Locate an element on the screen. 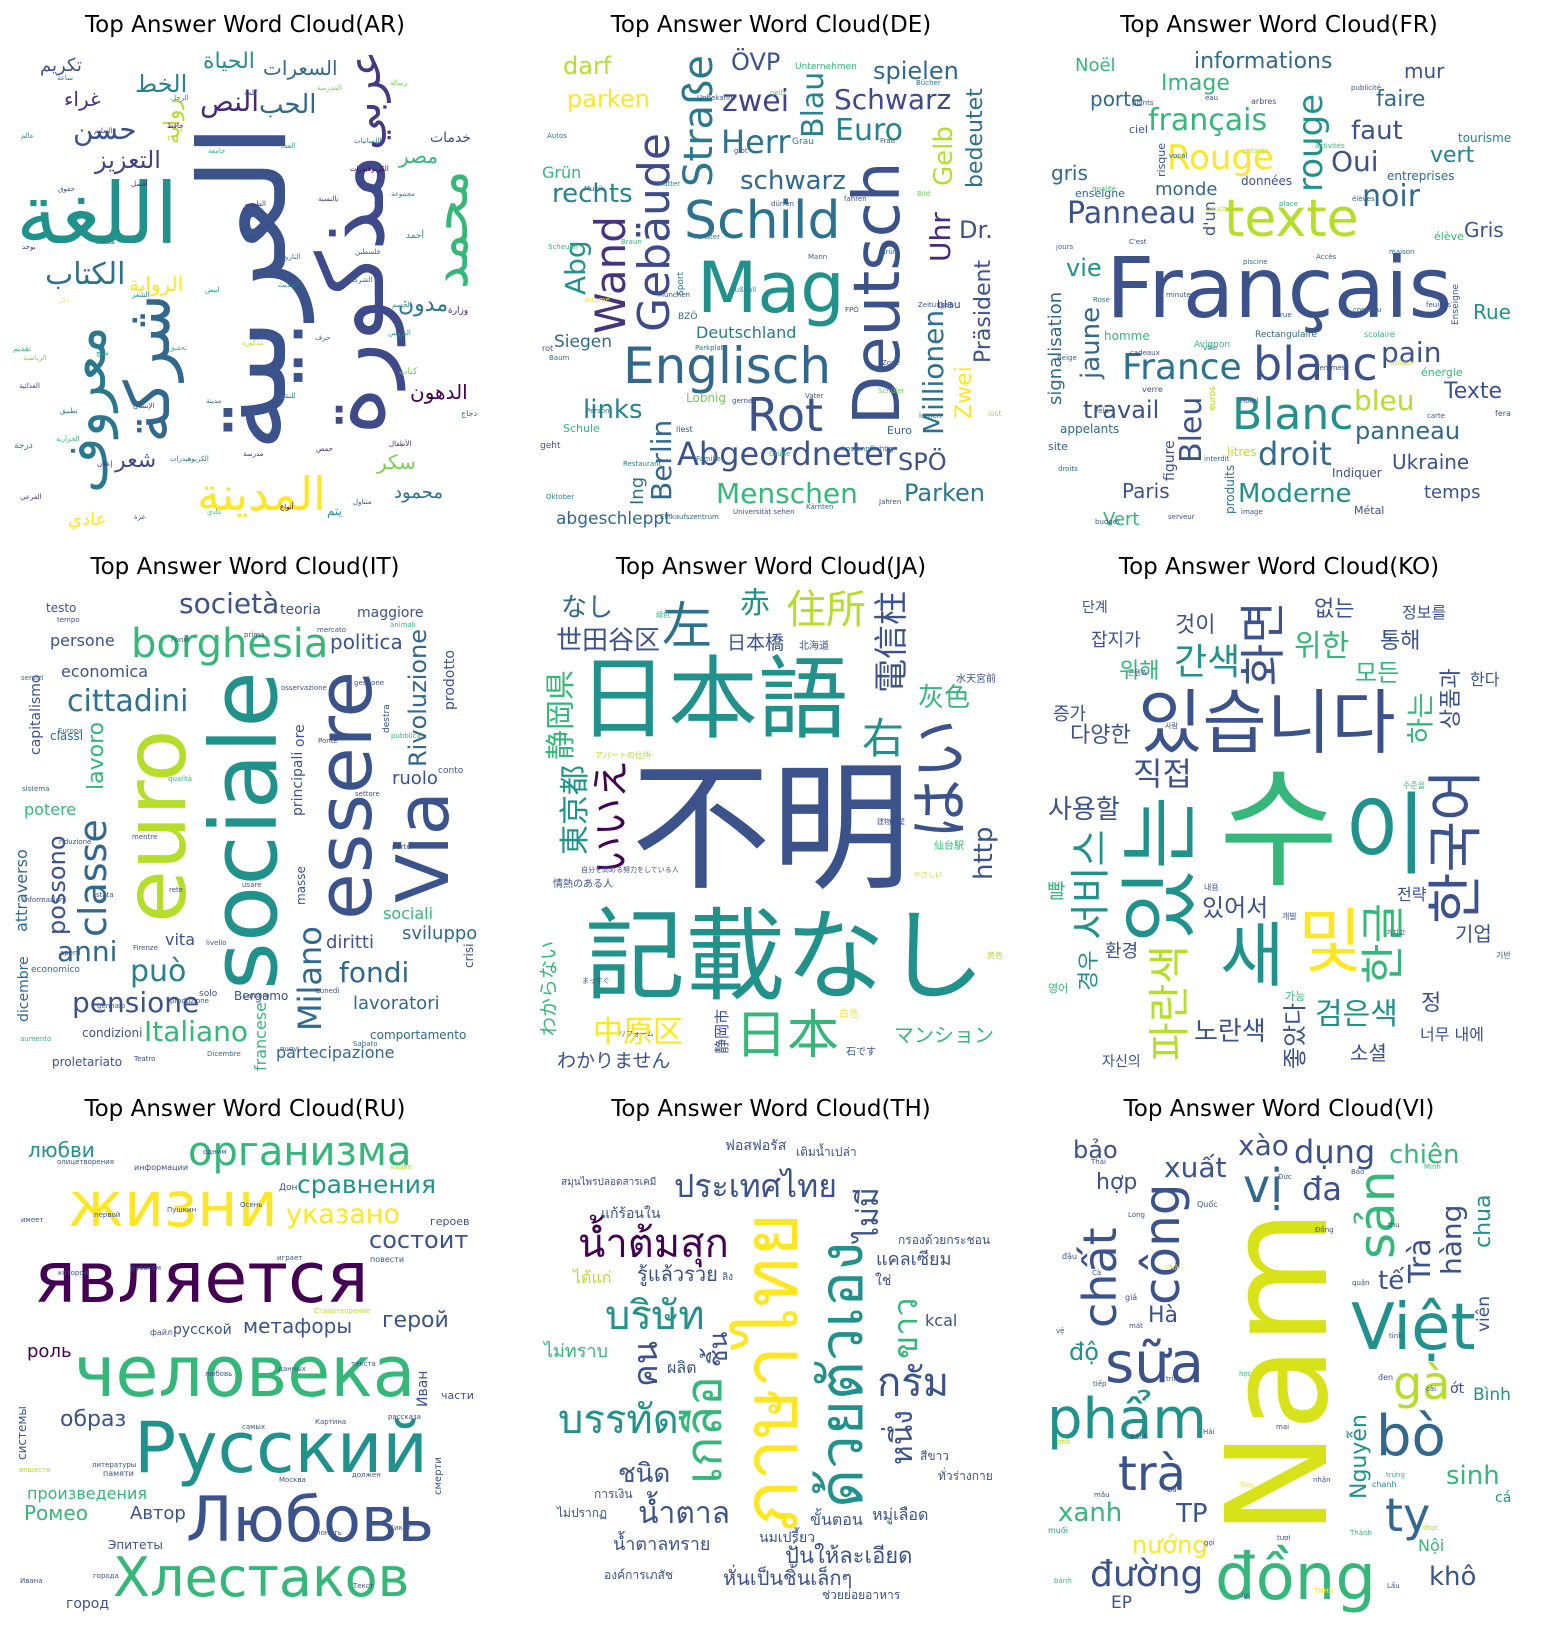 The height and width of the screenshot is (1627, 1545). cloud-word: destra is located at coordinates (387, 718).